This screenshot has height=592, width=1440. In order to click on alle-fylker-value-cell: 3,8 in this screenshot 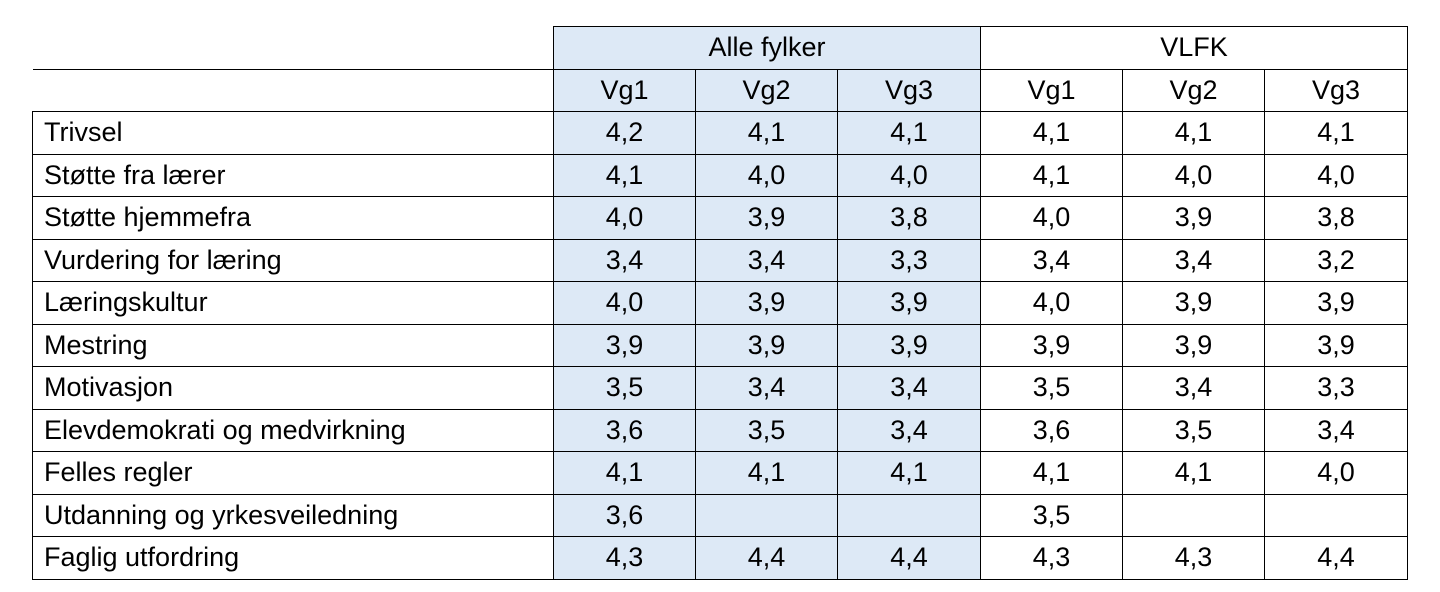, I will do `click(909, 218)`.